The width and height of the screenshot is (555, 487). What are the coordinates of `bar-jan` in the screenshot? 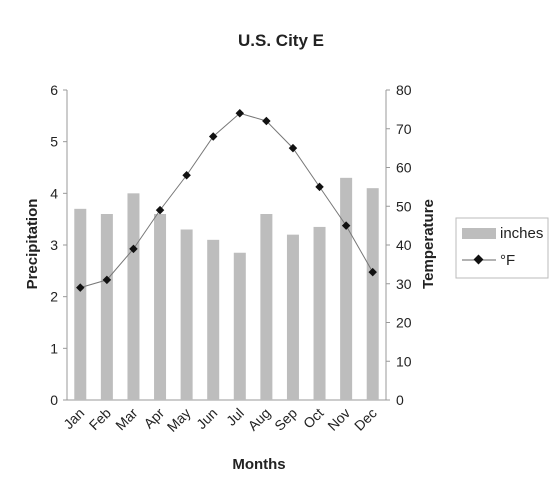 It's located at (80, 304).